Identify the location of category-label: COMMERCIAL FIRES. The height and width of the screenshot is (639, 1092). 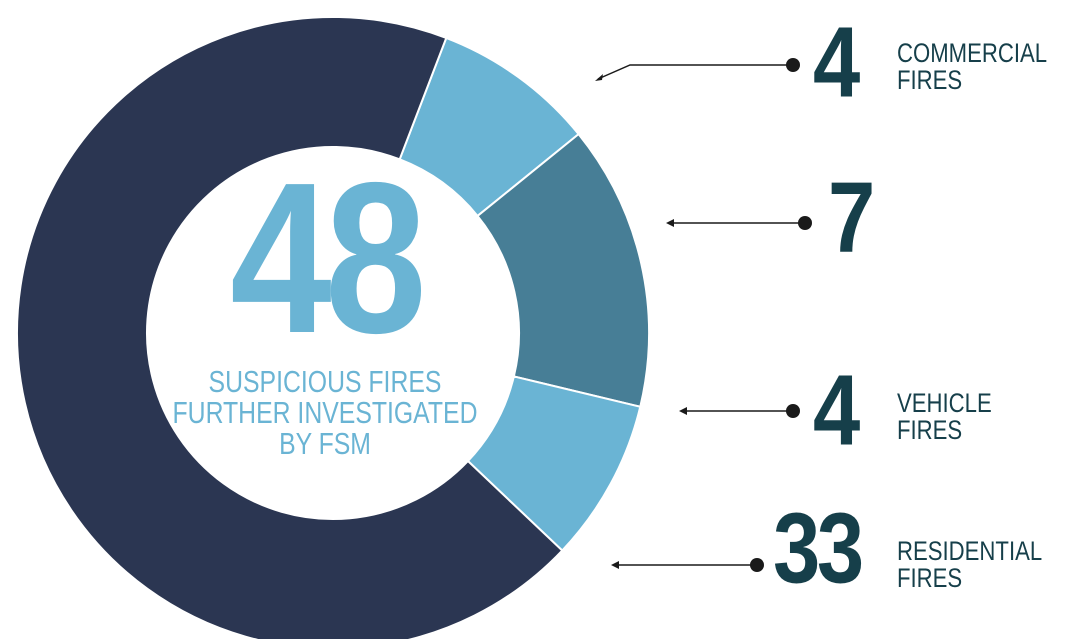
(972, 66).